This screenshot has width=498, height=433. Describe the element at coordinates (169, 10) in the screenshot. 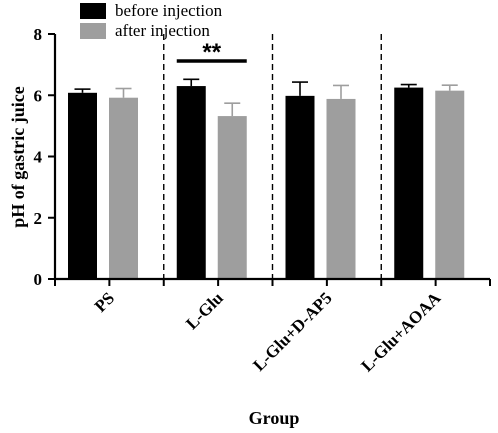

I see `legend-label-0: before injection` at that location.